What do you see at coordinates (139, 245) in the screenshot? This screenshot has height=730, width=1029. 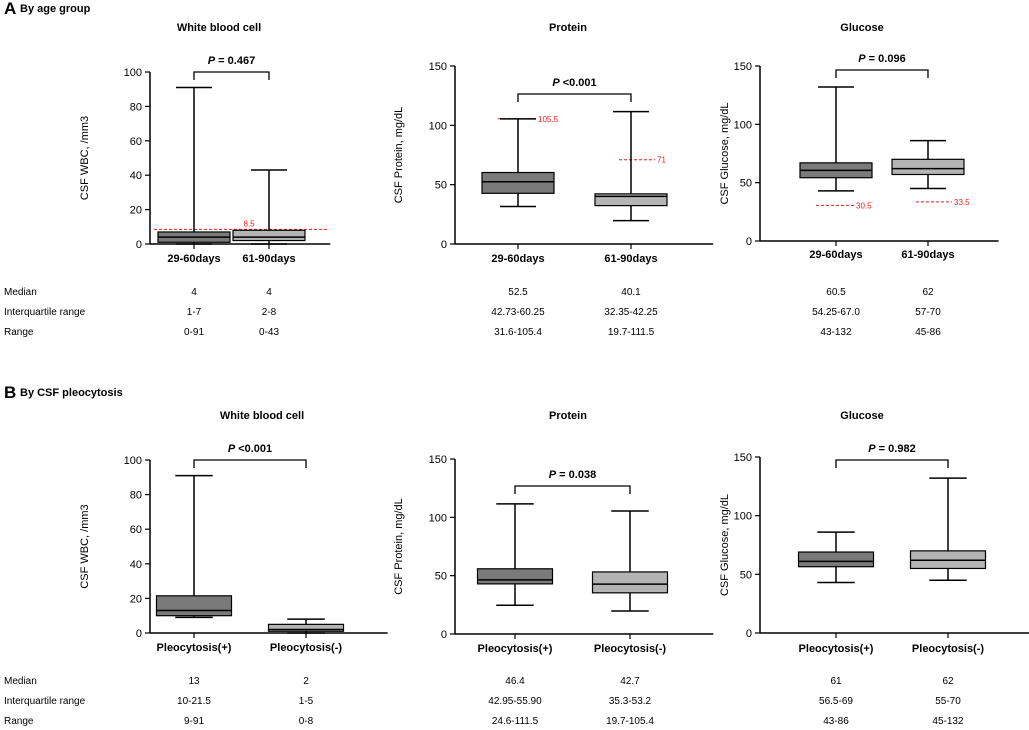 I see `p1-y-tick-label: 0` at bounding box center [139, 245].